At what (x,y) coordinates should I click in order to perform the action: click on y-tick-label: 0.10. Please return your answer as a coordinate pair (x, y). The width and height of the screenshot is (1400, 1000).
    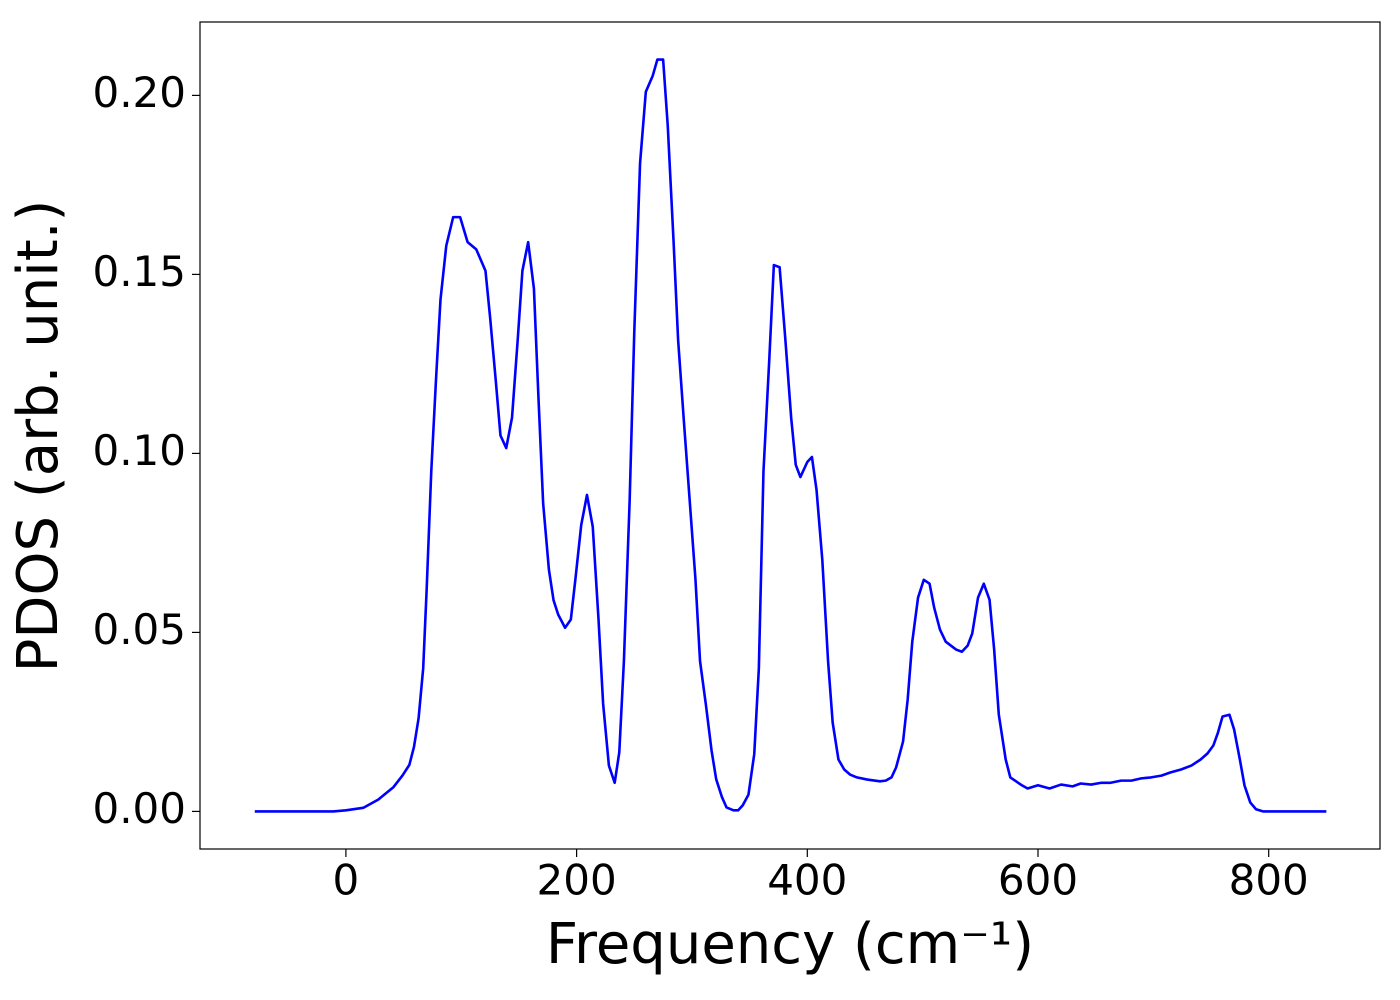
    Looking at the image, I should click on (139, 450).